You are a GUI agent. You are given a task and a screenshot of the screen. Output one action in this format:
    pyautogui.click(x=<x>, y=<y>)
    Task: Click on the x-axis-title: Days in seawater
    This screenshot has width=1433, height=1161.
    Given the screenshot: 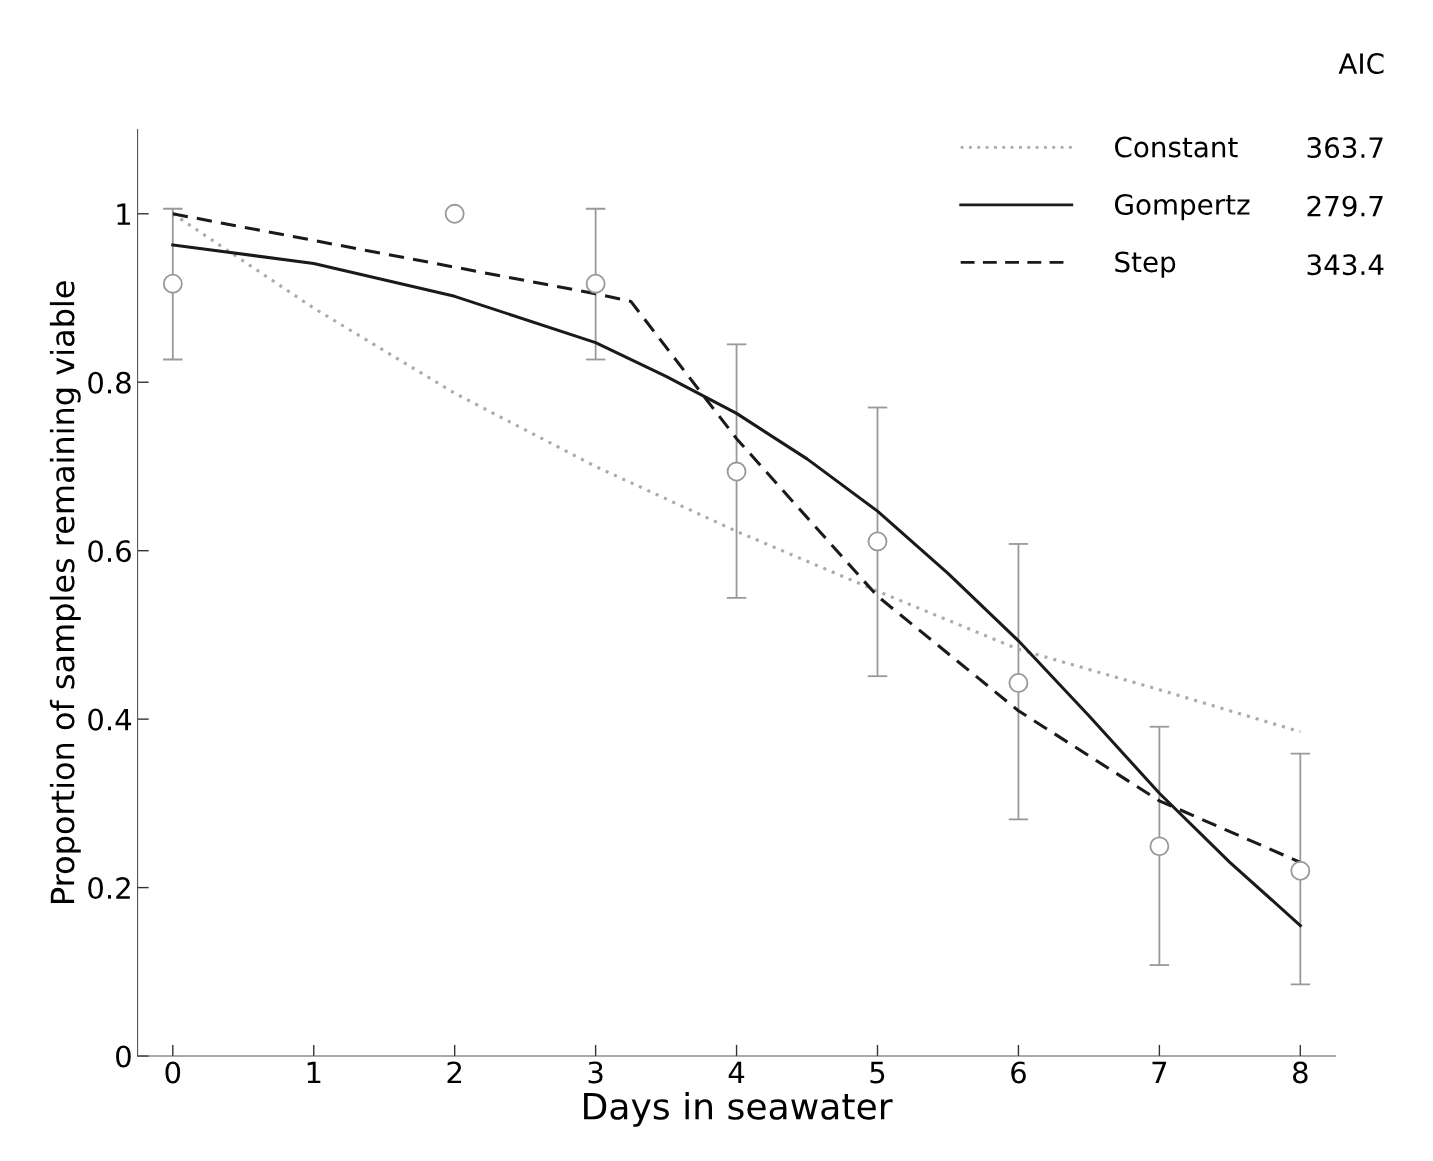 What is the action you would take?
    pyautogui.click(x=738, y=1109)
    